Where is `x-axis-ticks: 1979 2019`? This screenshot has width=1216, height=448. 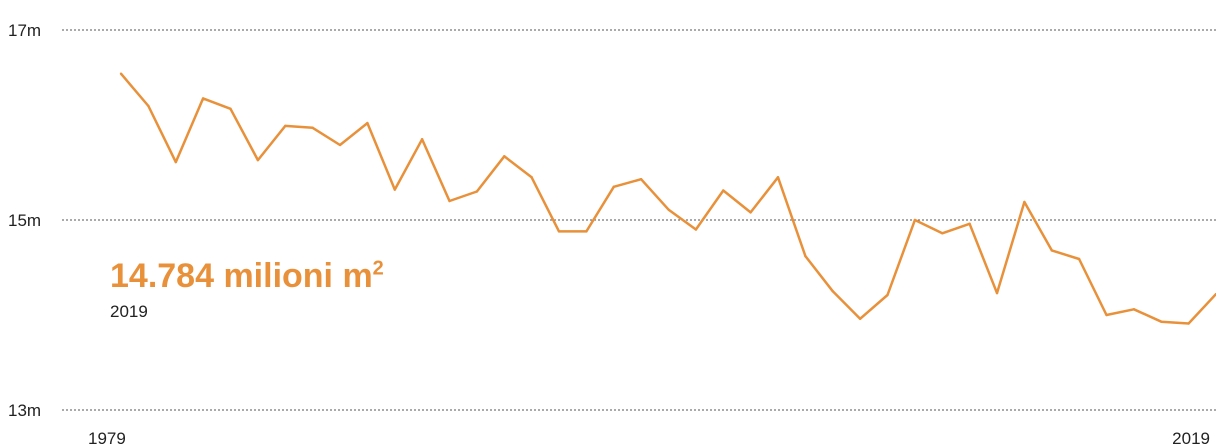
x-axis-ticks: 1979 2019 is located at coordinates (649, 438).